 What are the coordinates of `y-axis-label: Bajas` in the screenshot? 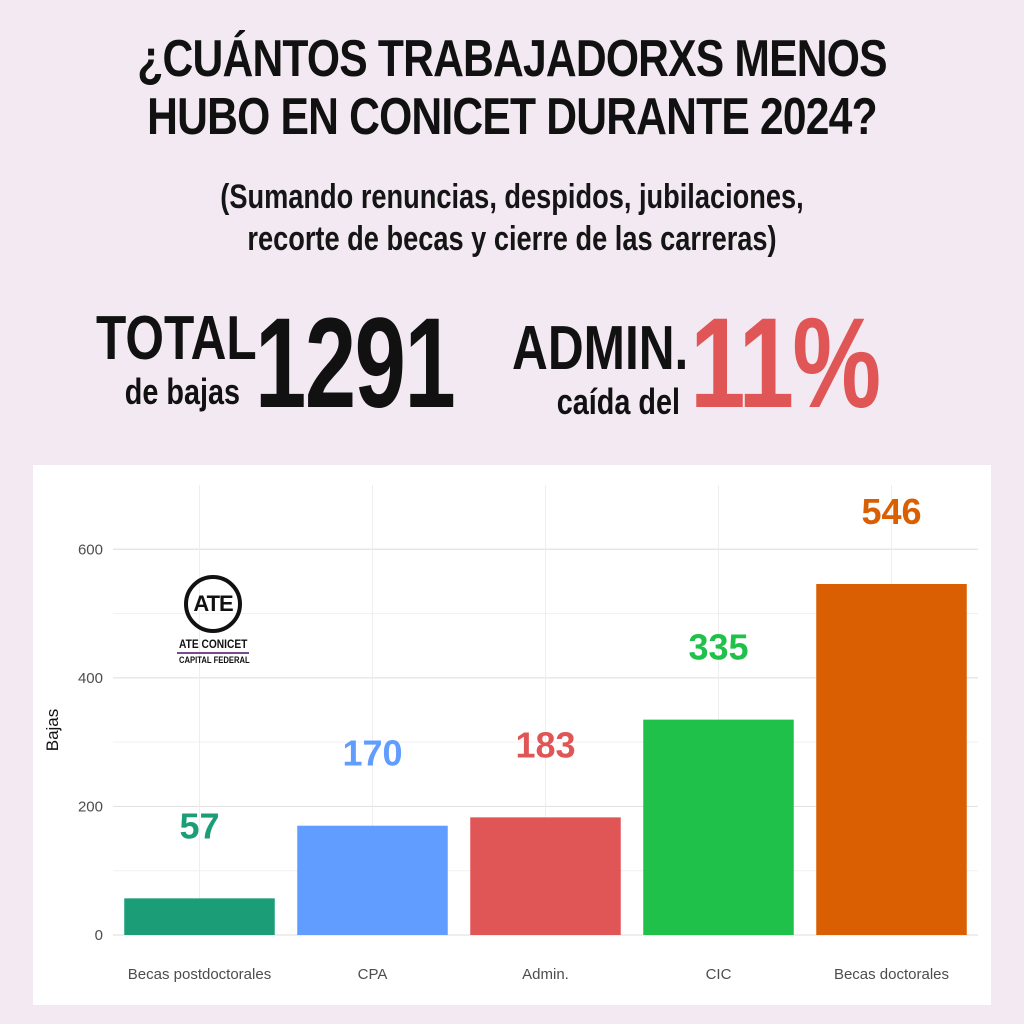 It's located at (52, 730).